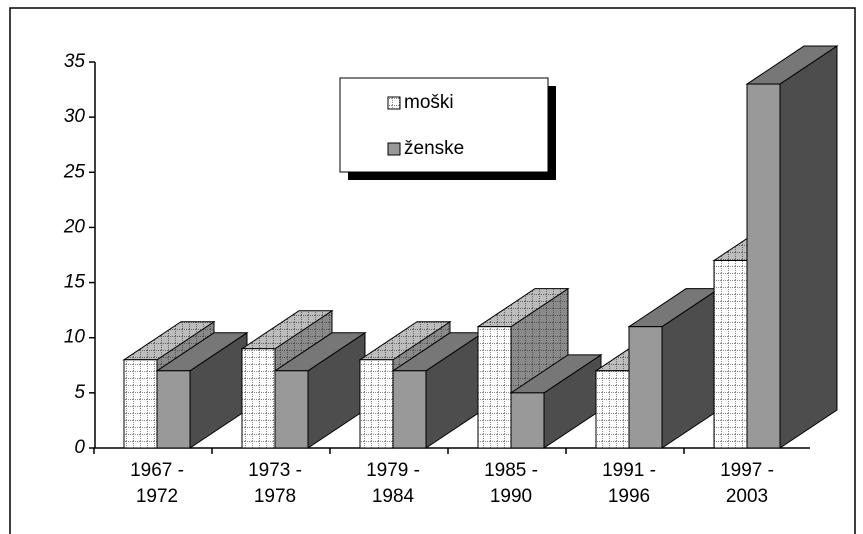 The width and height of the screenshot is (863, 534). What do you see at coordinates (747, 483) in the screenshot?
I see `x-tick-label: 1997 - 2003` at bounding box center [747, 483].